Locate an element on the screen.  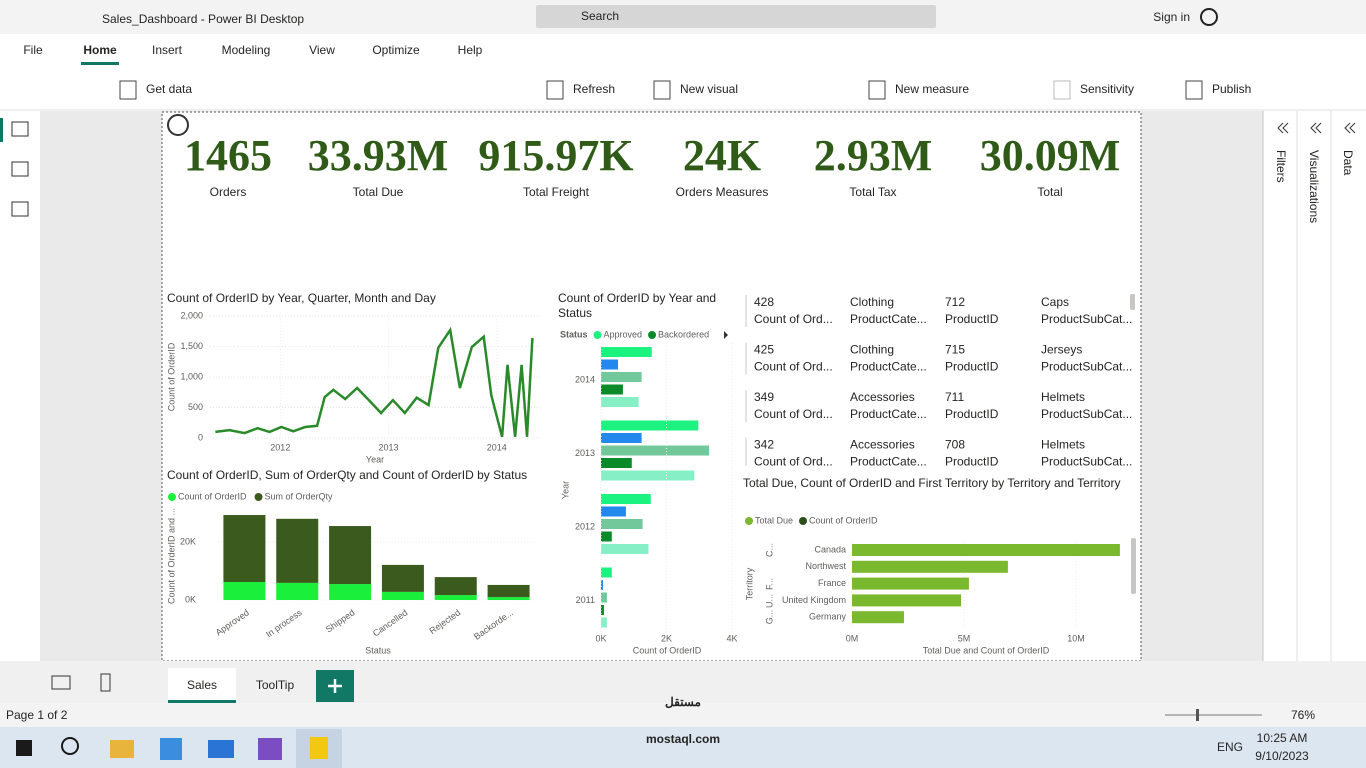
table-view-icon is located at coordinates (20, 169).